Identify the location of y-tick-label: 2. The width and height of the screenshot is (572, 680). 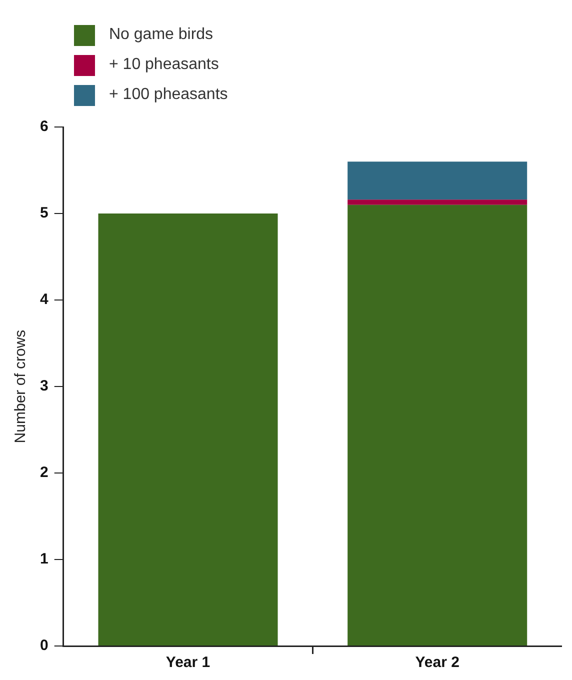
(44, 473).